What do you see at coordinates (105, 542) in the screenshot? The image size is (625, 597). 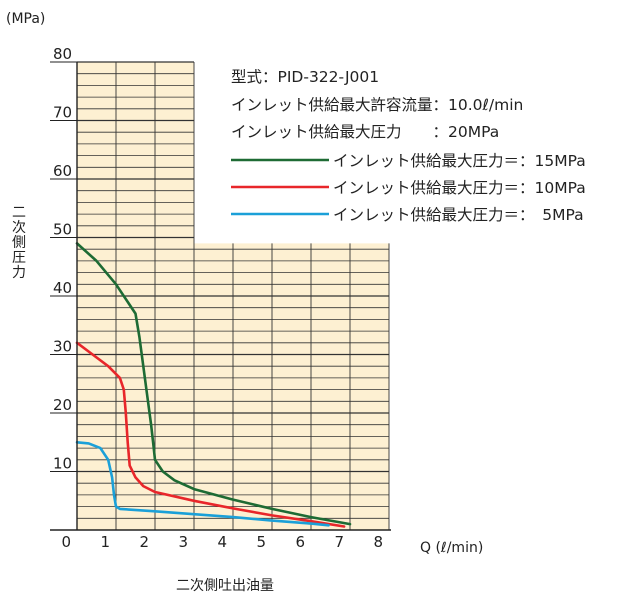 I see `x-tick-label: 1` at bounding box center [105, 542].